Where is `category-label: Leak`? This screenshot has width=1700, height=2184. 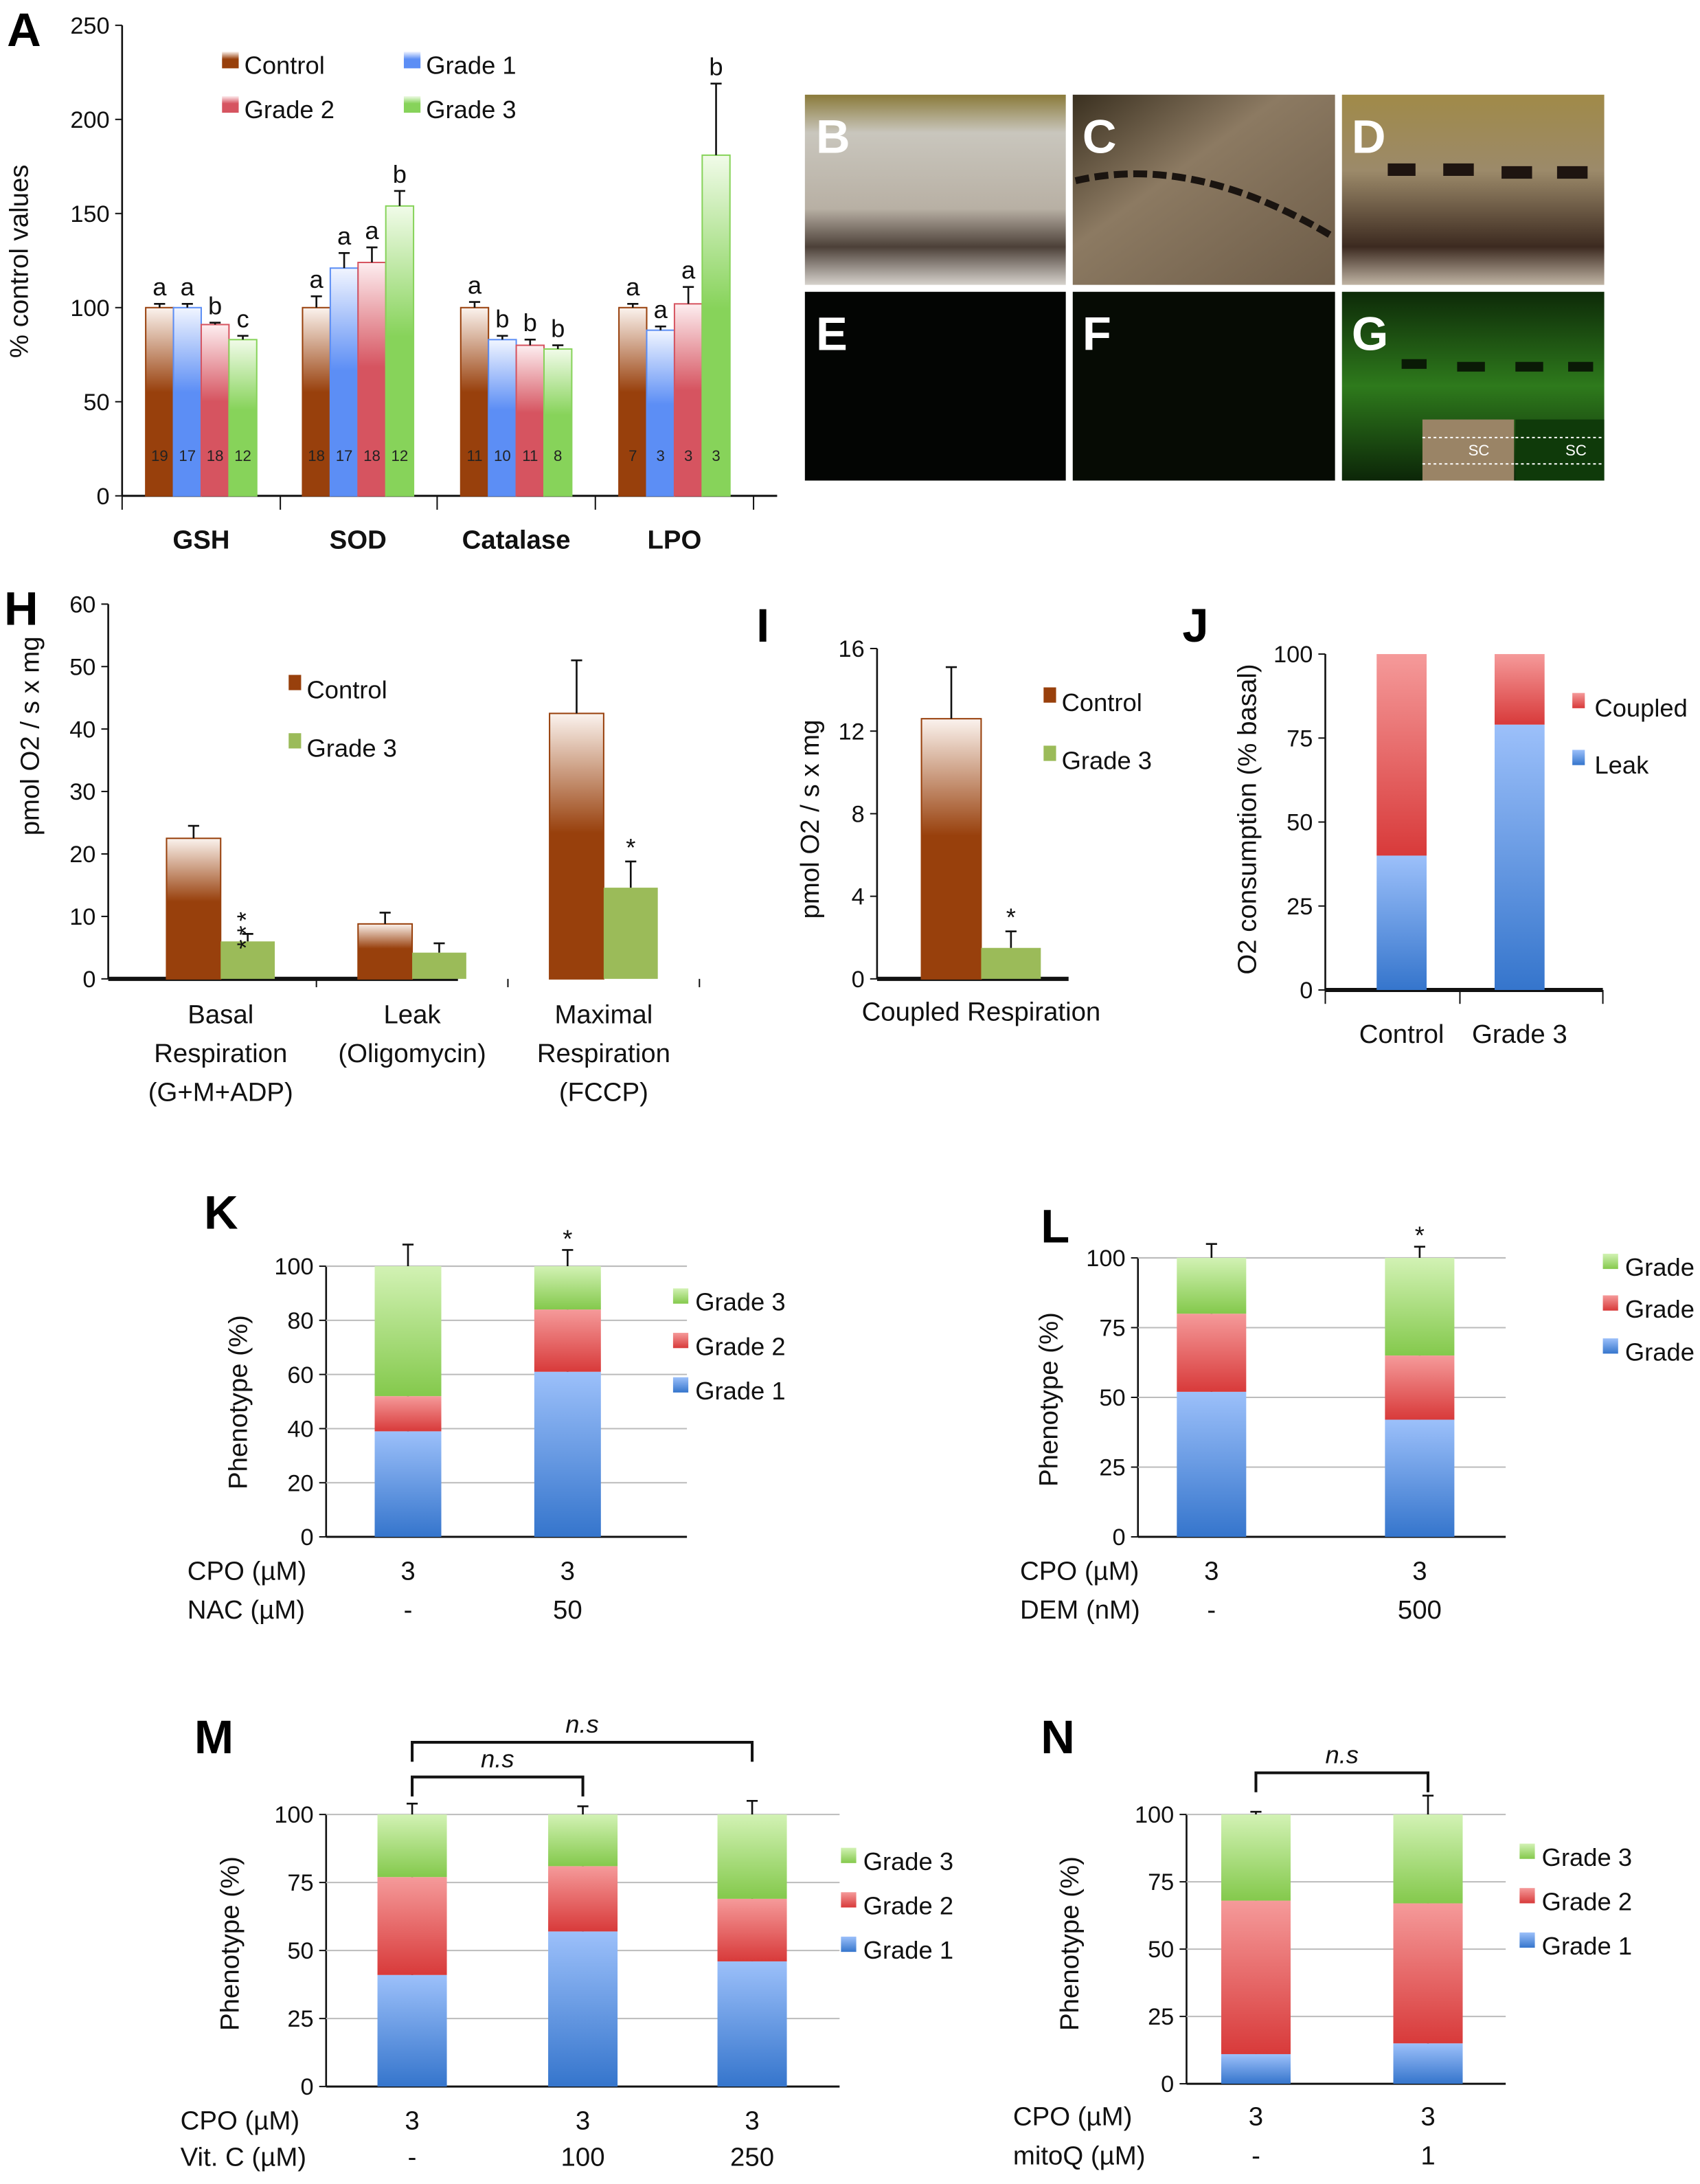 category-label: Leak is located at coordinates (412, 1014).